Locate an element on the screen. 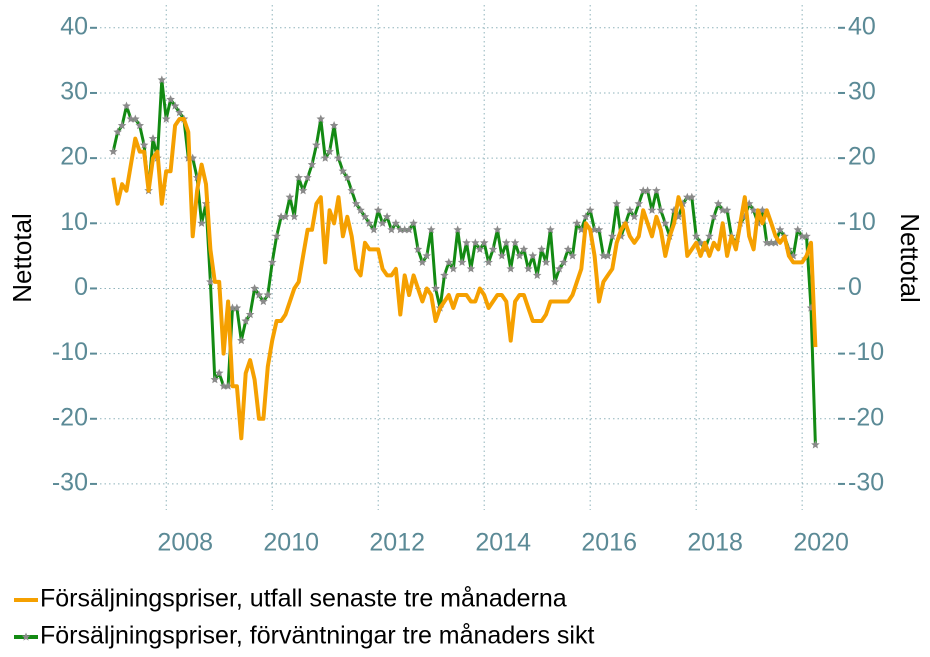  y2-tick-label: 30 is located at coordinates (862, 92).